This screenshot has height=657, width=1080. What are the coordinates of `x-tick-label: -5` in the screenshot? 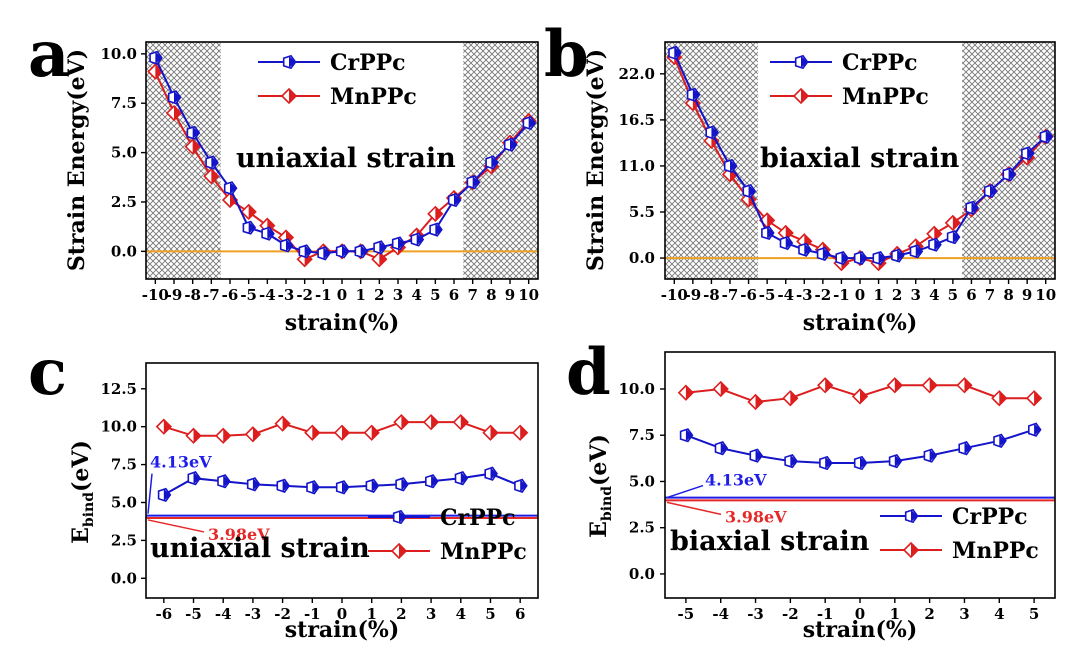 It's located at (767, 295).